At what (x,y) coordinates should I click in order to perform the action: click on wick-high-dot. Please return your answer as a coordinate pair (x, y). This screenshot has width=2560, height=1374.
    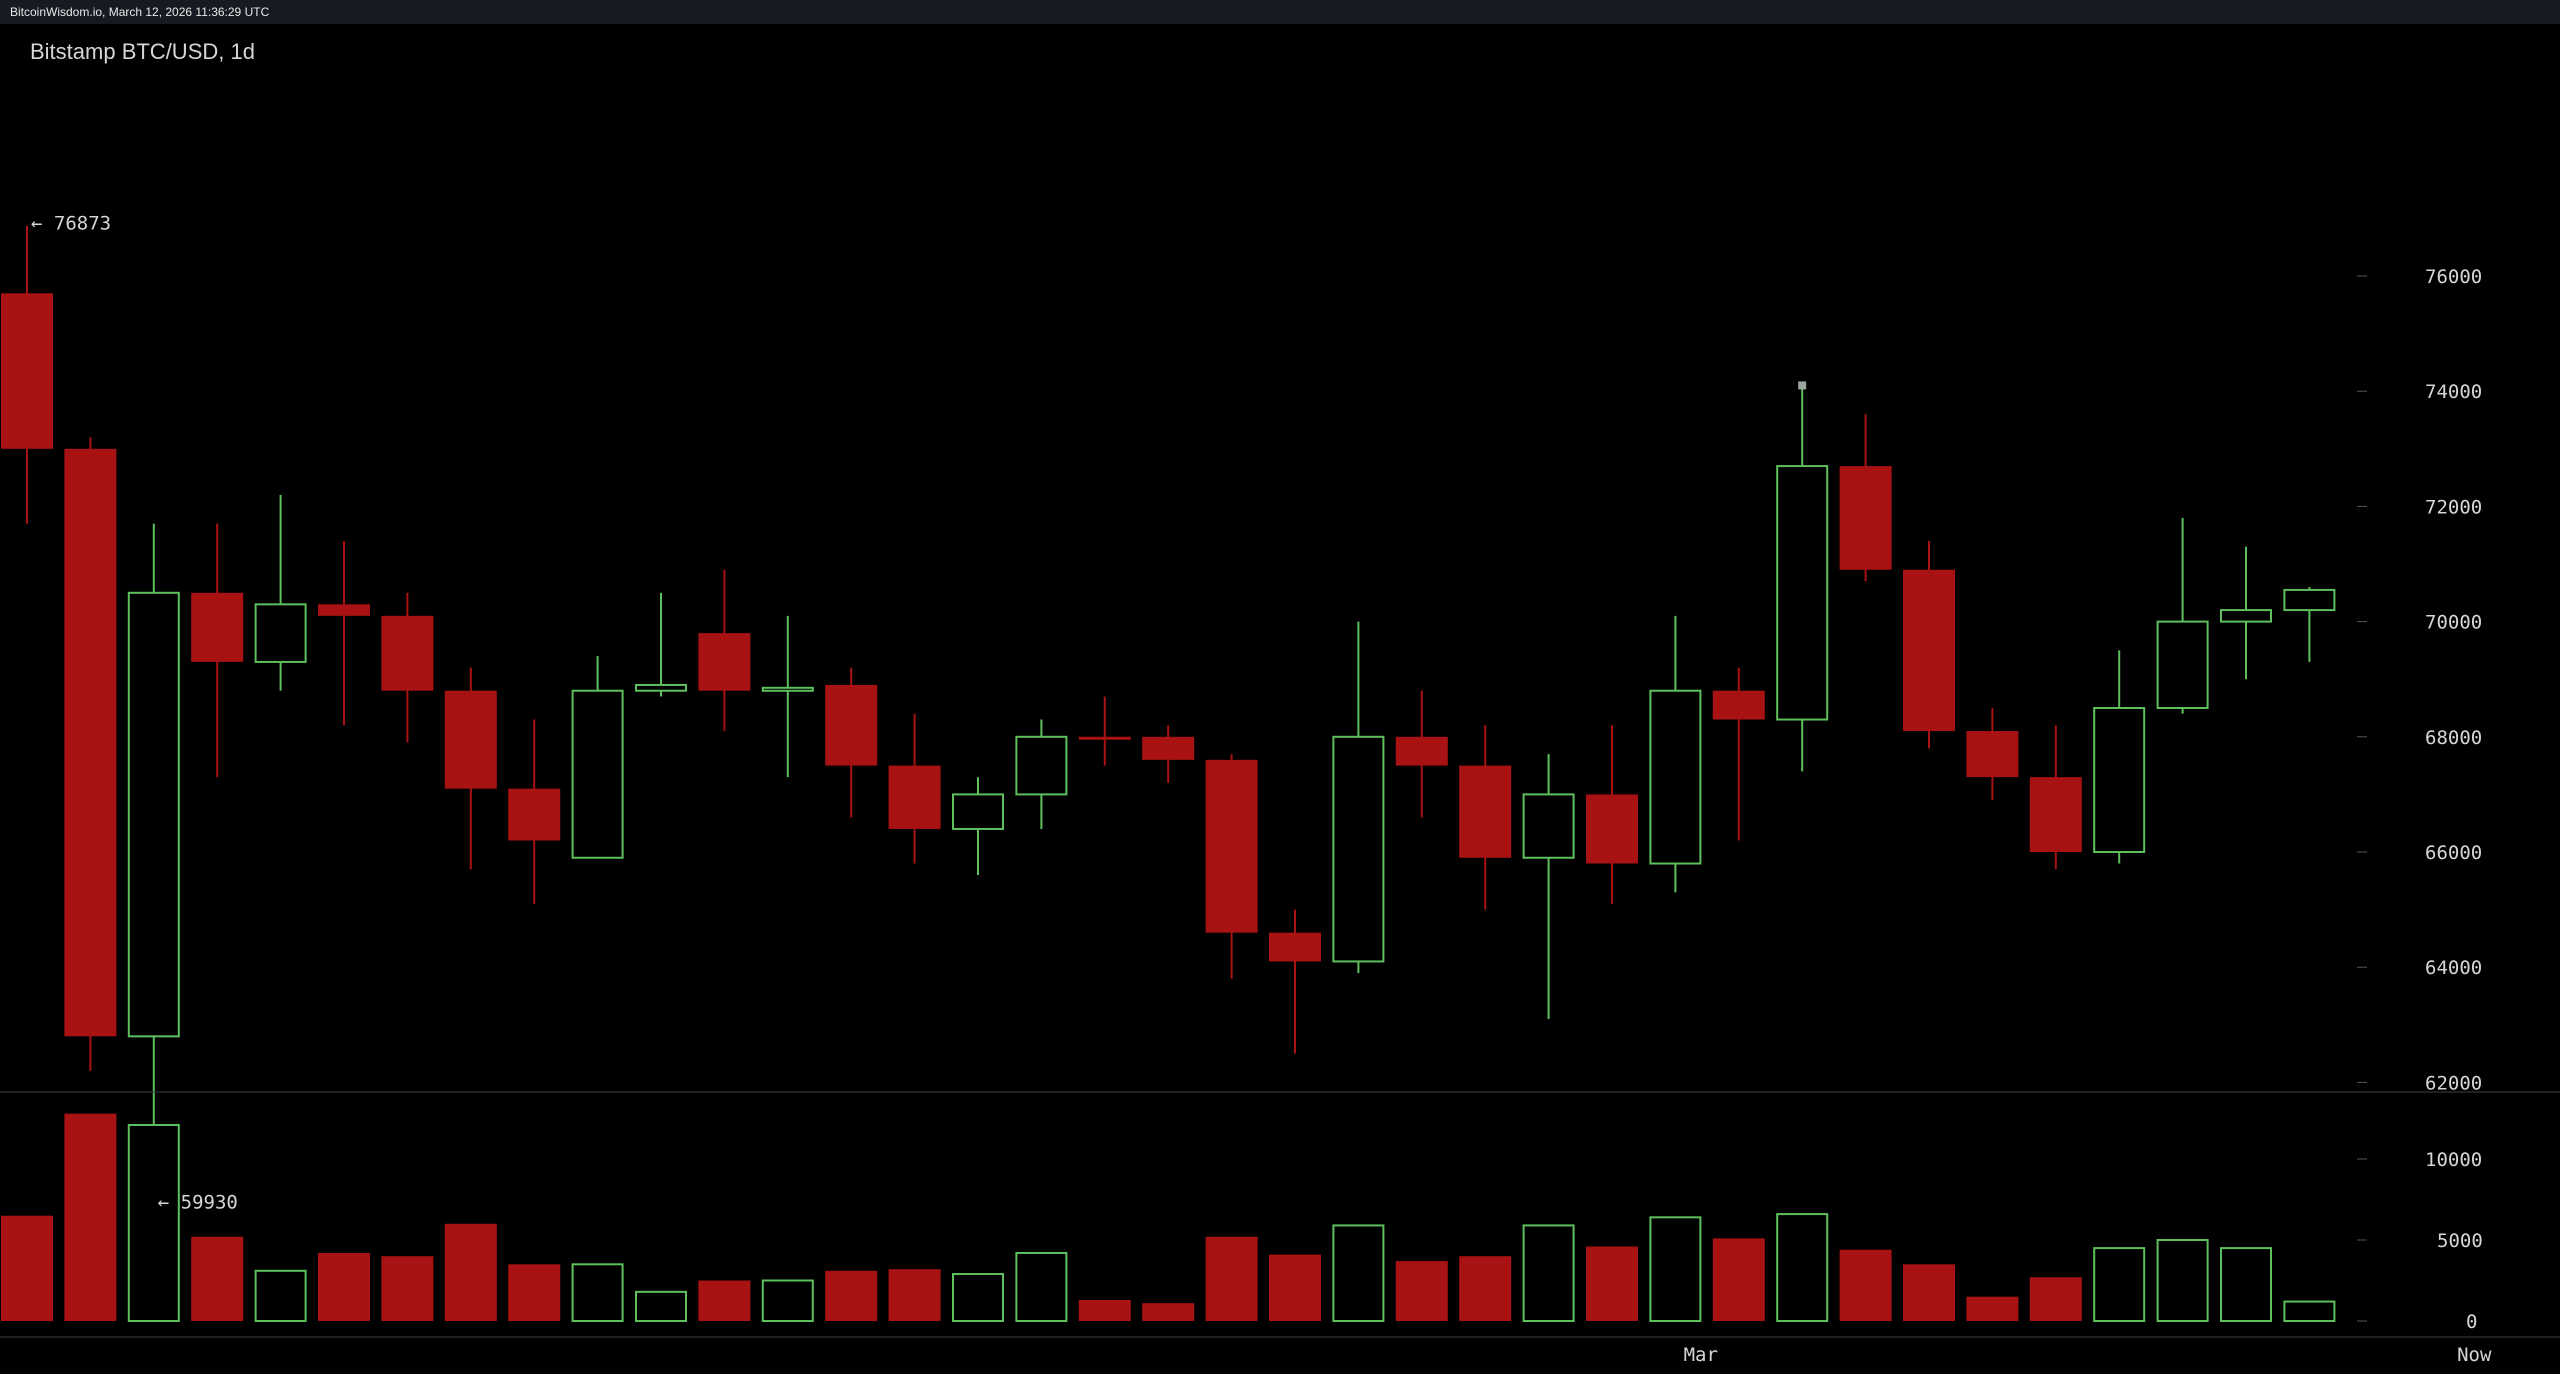
    Looking at the image, I should click on (1802, 385).